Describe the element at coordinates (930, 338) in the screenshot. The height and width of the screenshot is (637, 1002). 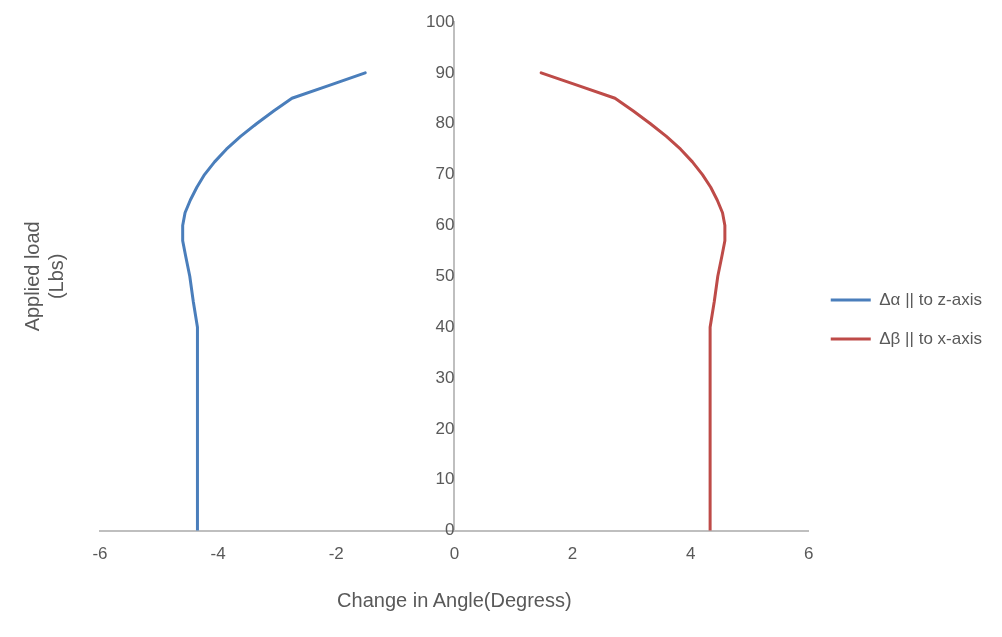
I see `legend-label: Δβ || to x-axis` at that location.